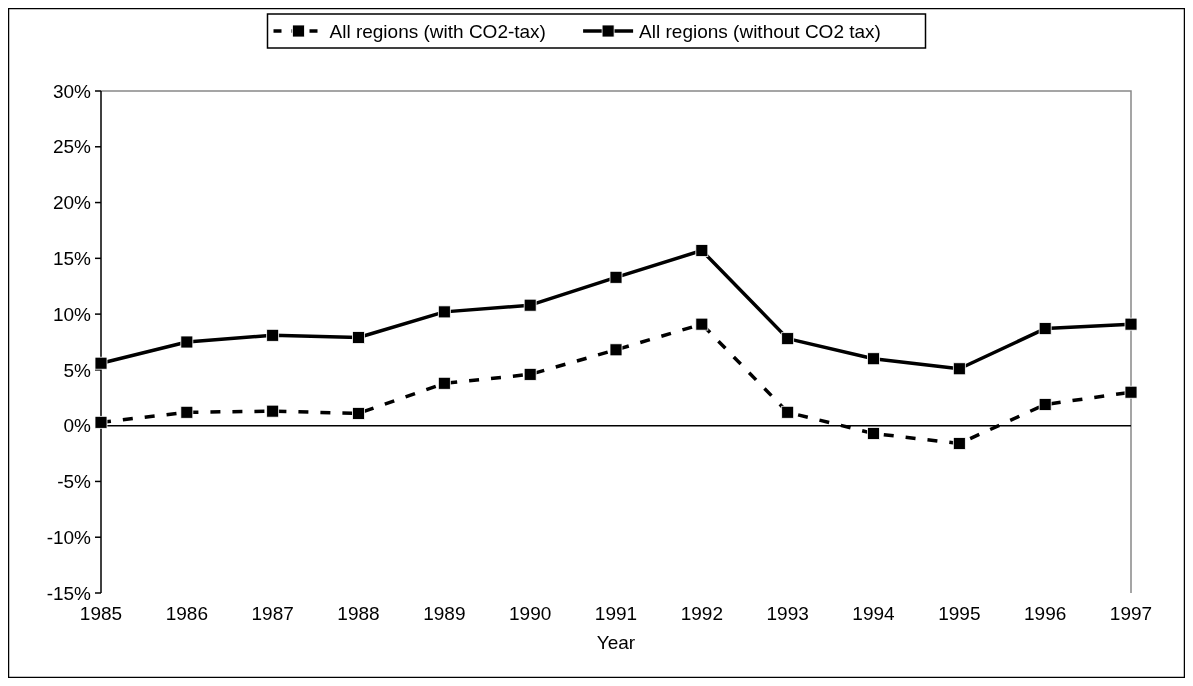 The image size is (1193, 686). I want to click on x-tick-label: 1988, so click(358, 613).